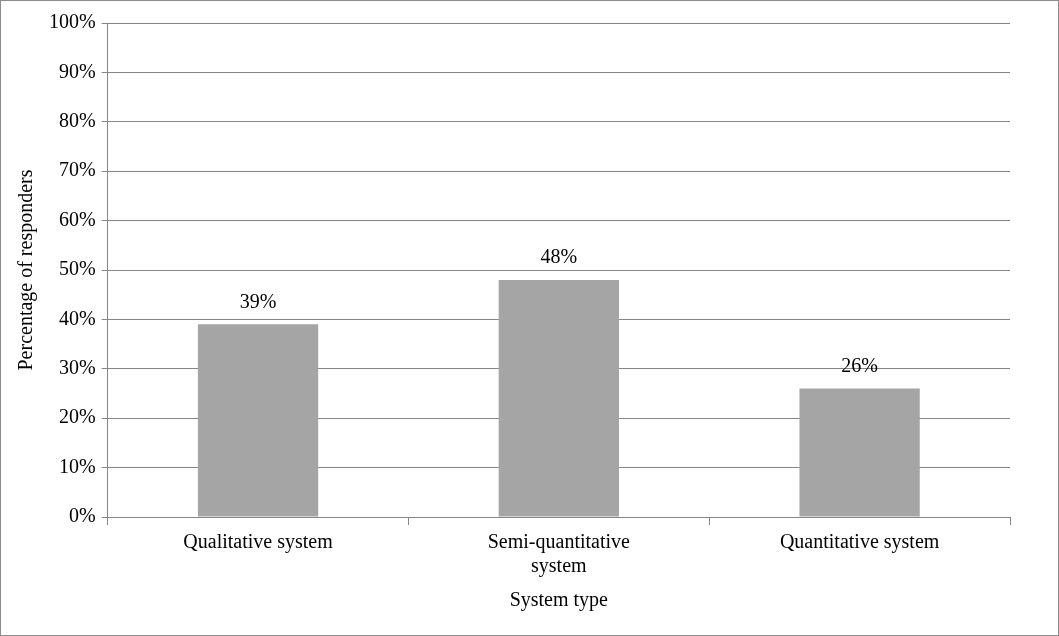  I want to click on y-tick-label: 20%, so click(77, 416).